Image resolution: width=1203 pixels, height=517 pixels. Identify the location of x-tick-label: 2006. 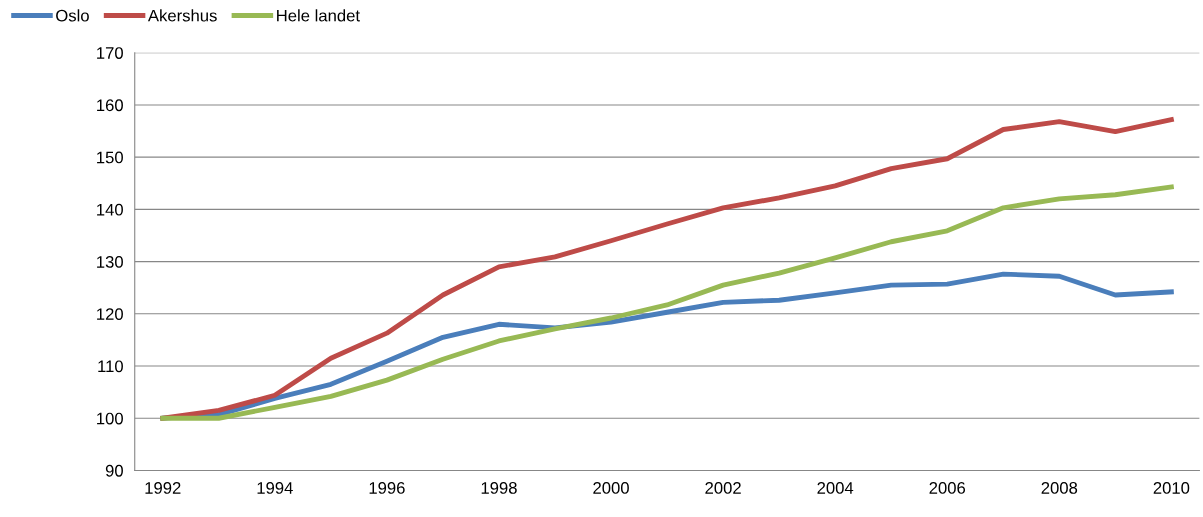
(947, 488).